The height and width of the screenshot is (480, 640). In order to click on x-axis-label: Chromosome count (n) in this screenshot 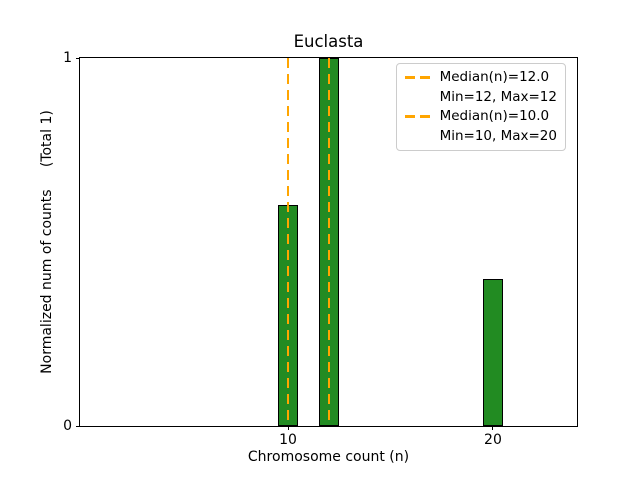, I will do `click(328, 457)`.